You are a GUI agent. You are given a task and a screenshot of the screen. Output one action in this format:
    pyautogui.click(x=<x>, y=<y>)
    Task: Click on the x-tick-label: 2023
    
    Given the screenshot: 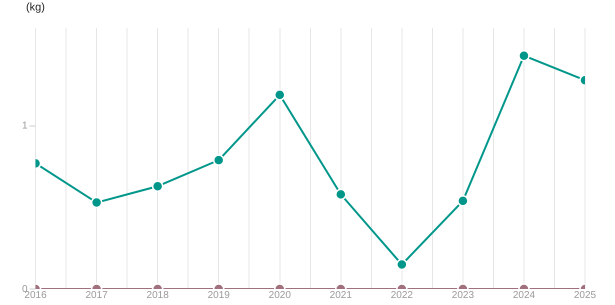 What is the action you would take?
    pyautogui.click(x=463, y=295)
    